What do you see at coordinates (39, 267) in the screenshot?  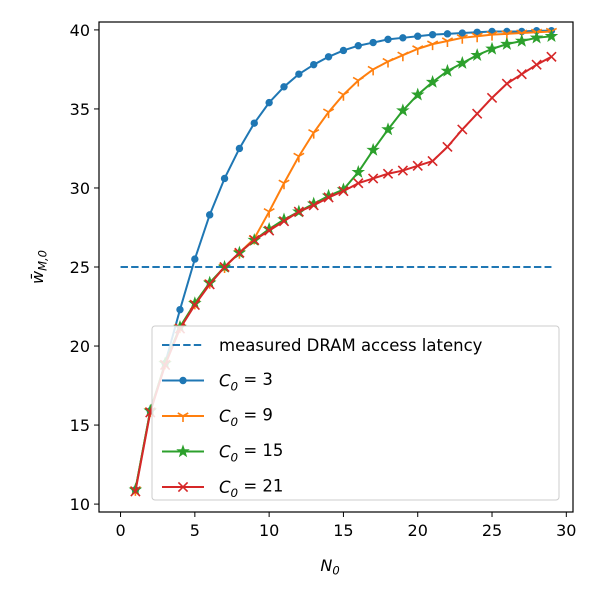 I see `y-axis-label: w̄M,0` at bounding box center [39, 267].